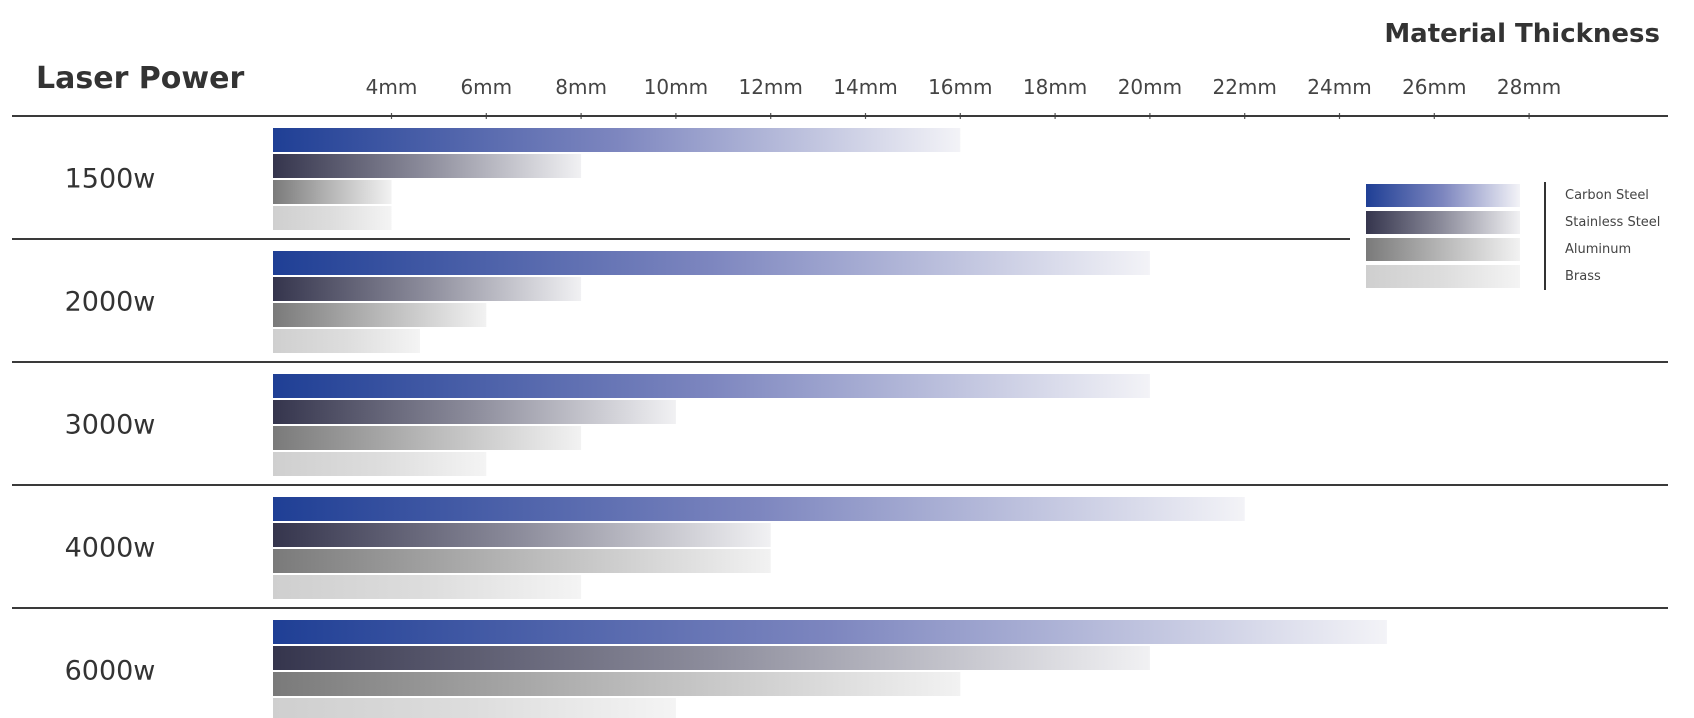 This screenshot has width=1694, height=718. What do you see at coordinates (110, 302) in the screenshot?
I see `row-label: 2000w` at bounding box center [110, 302].